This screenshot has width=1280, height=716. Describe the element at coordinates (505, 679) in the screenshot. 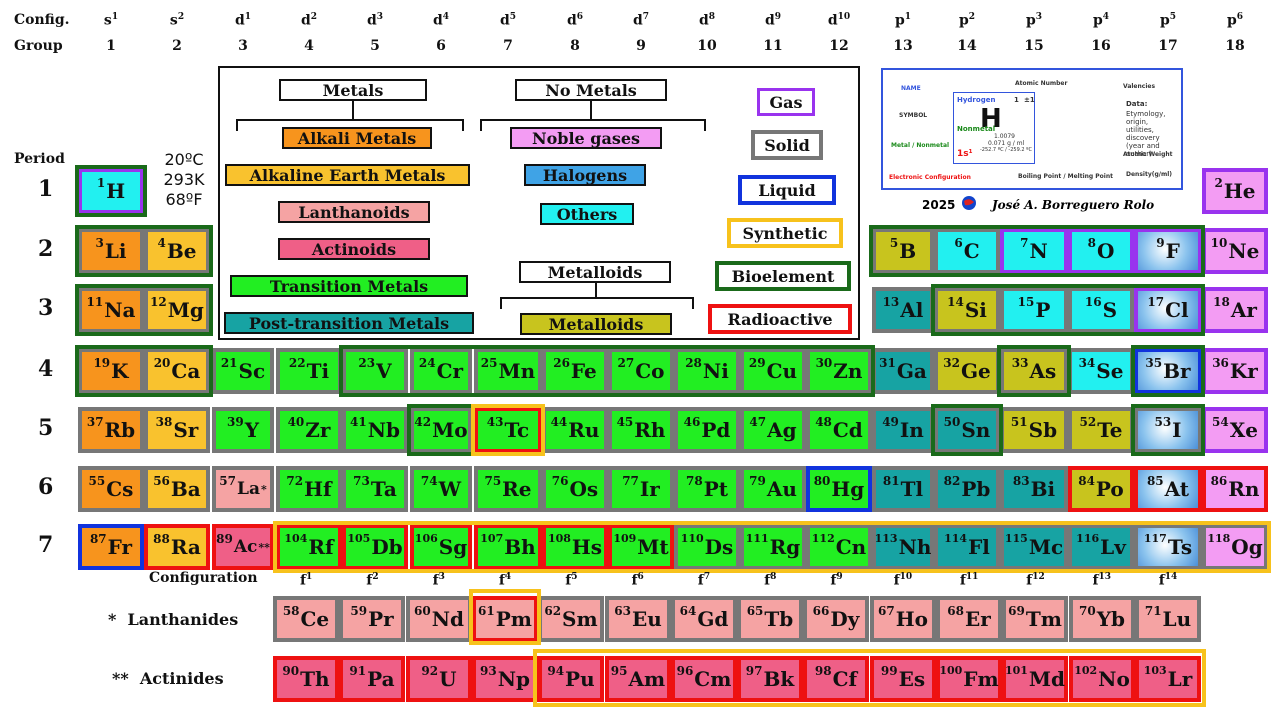

I see `element-np: 93 Np` at that location.